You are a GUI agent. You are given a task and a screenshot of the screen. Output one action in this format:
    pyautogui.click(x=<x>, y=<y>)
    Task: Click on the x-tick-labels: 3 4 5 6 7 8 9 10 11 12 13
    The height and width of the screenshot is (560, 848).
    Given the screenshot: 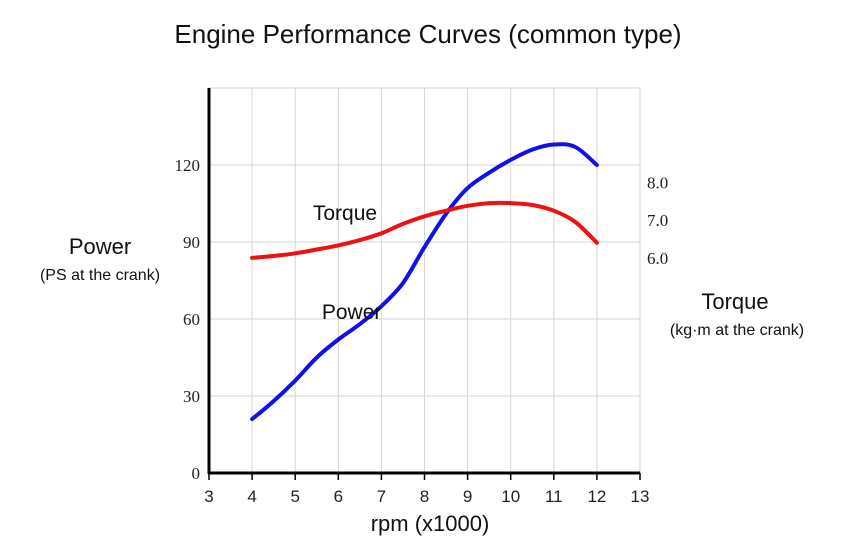 What is the action you would take?
    pyautogui.click(x=426, y=489)
    